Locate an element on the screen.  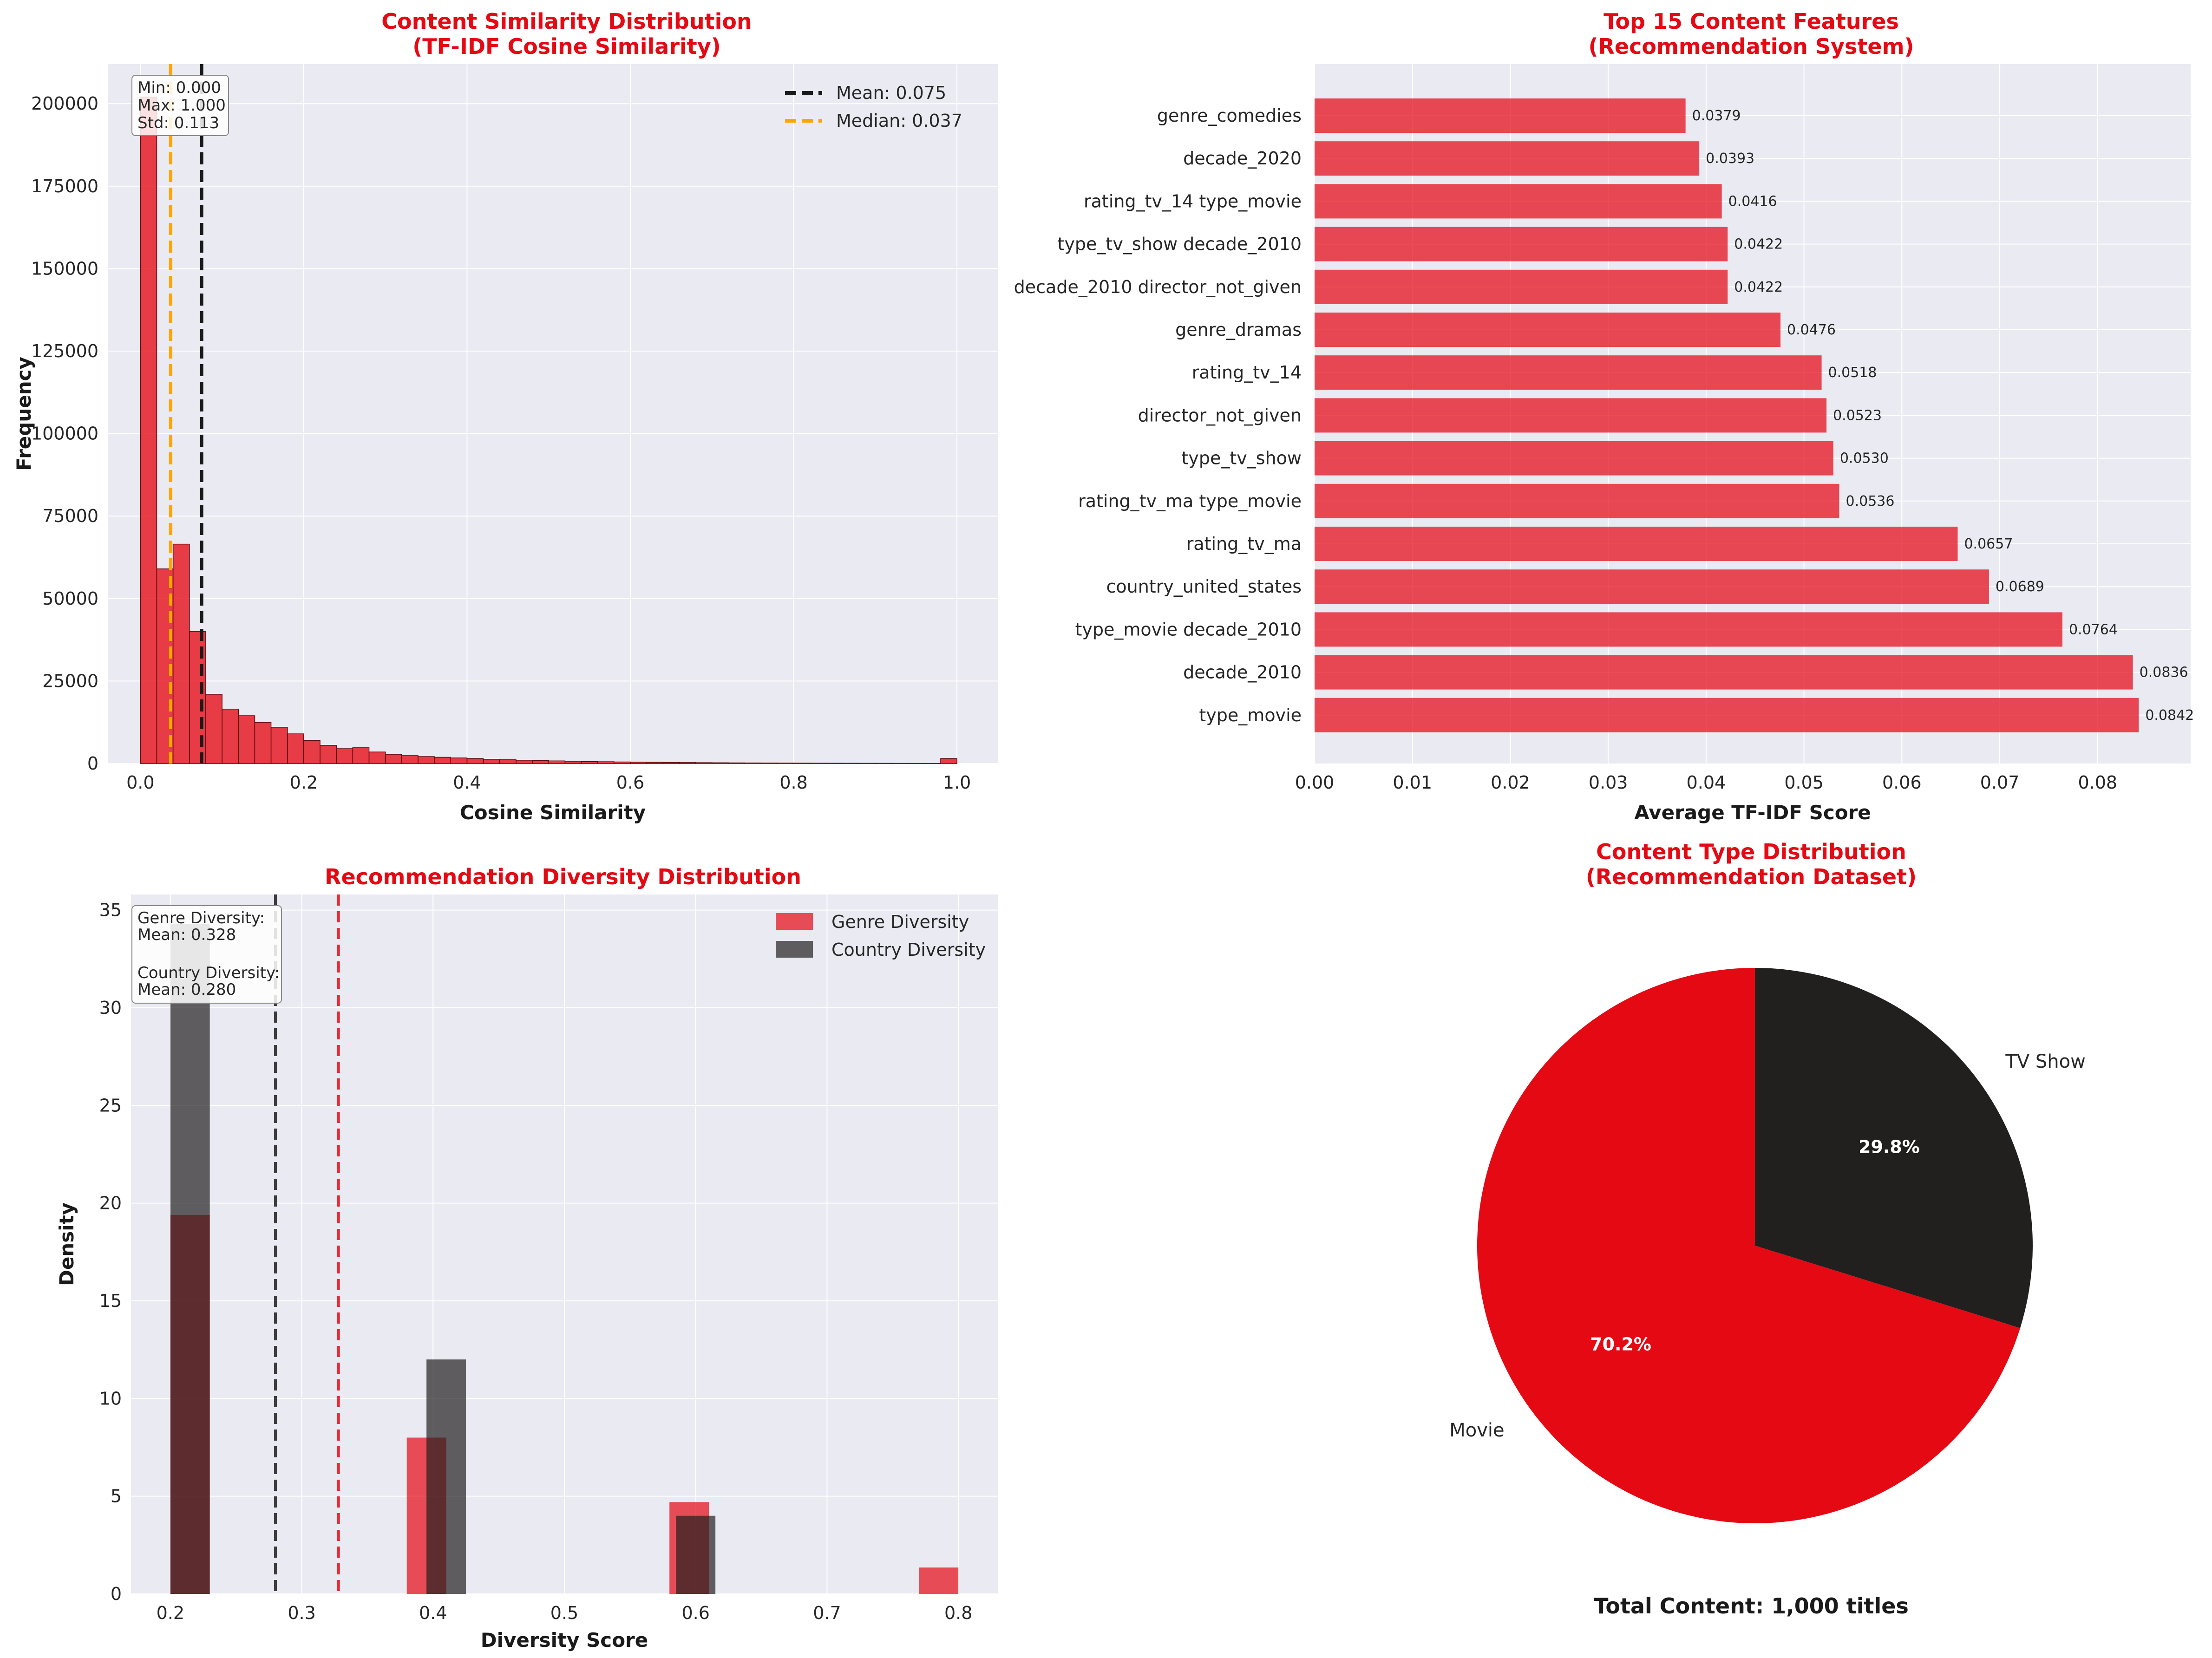
pie-total-footer: Total Content: 1,000 titles is located at coordinates (1751, 1606).